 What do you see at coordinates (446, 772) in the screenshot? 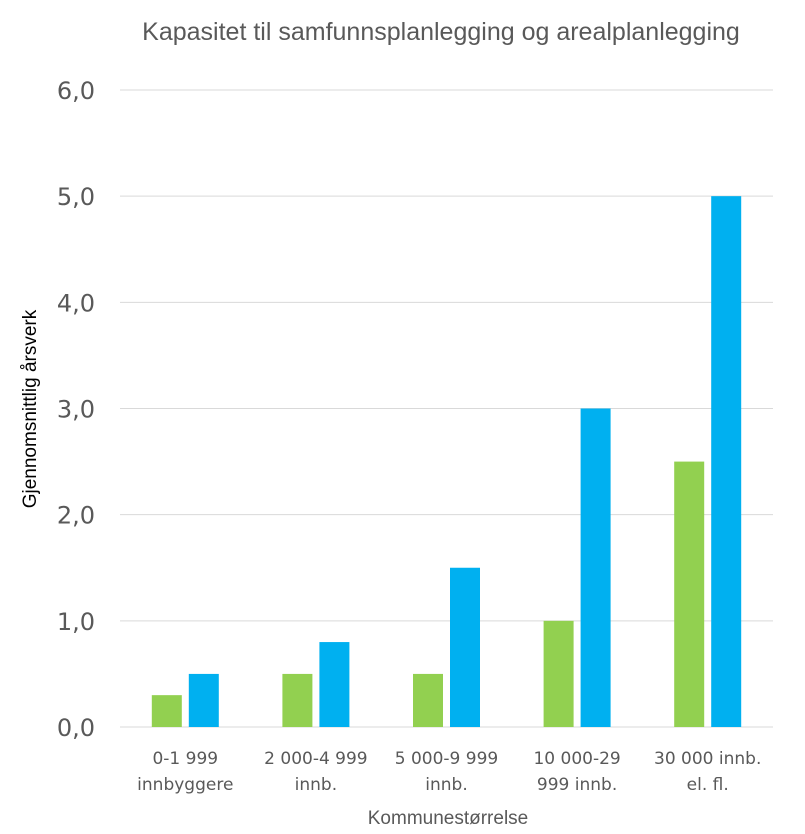
I see `x-tick-label: 5 000-9 999 innb.` at bounding box center [446, 772].